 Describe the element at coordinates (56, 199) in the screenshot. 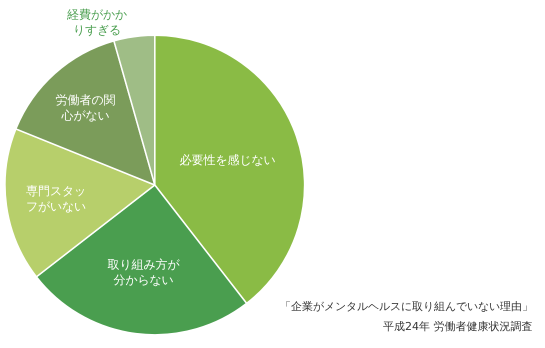

I see `slice-label: 専門スタッフがいない` at that location.